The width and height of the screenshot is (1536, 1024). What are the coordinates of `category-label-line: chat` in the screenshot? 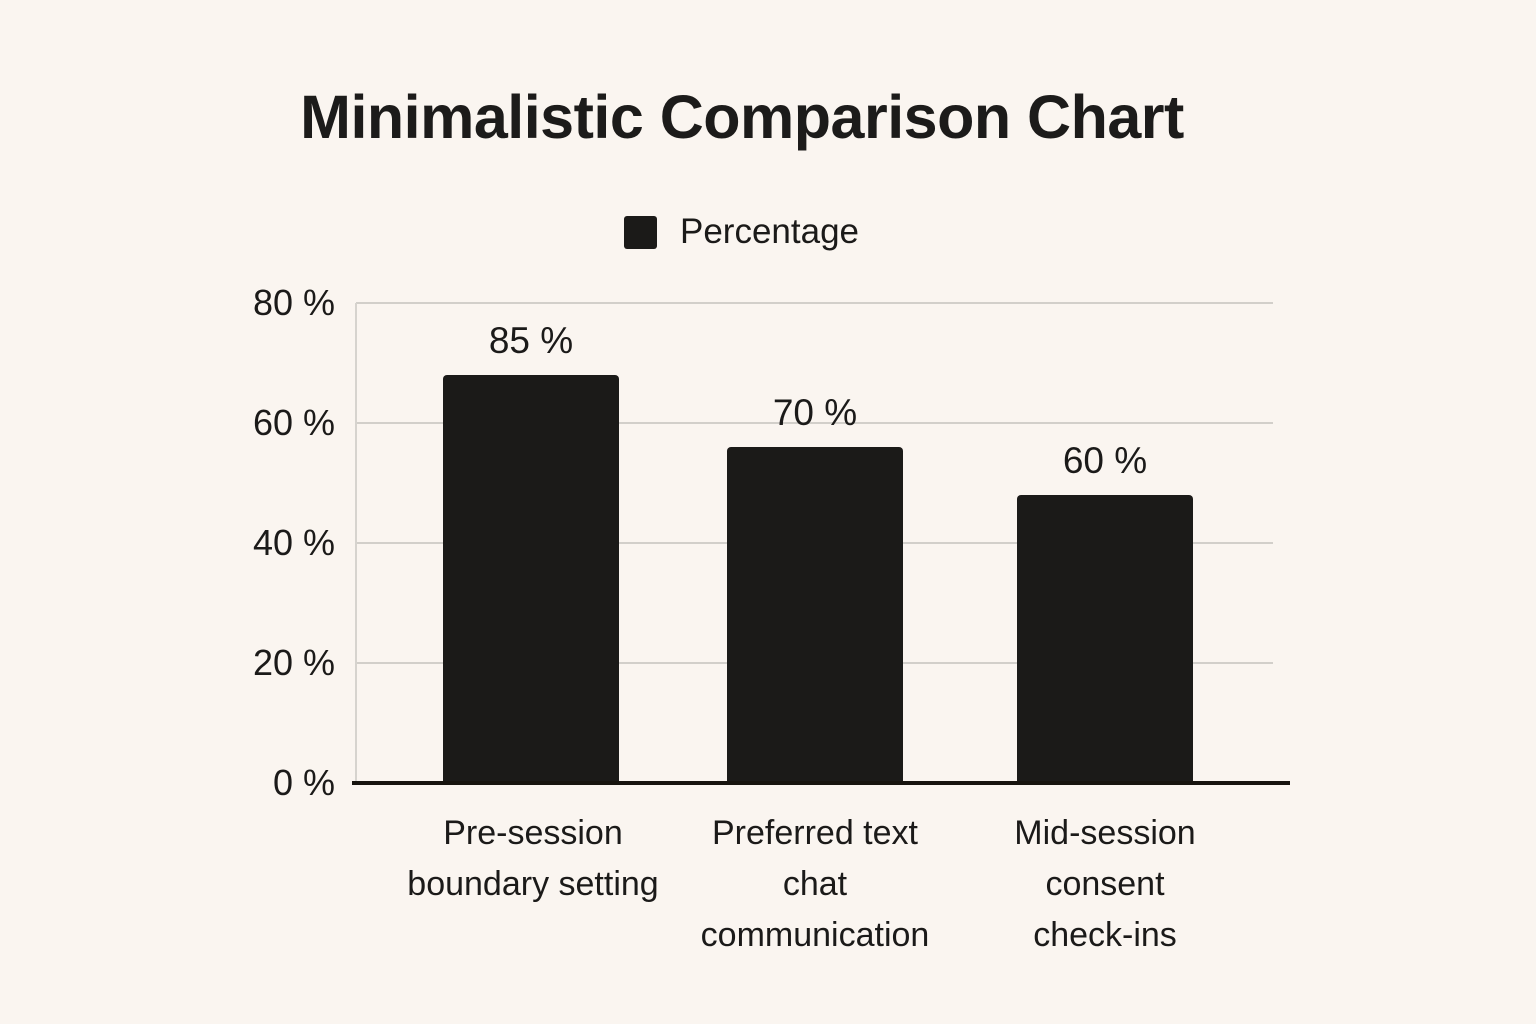 It's located at (815, 884).